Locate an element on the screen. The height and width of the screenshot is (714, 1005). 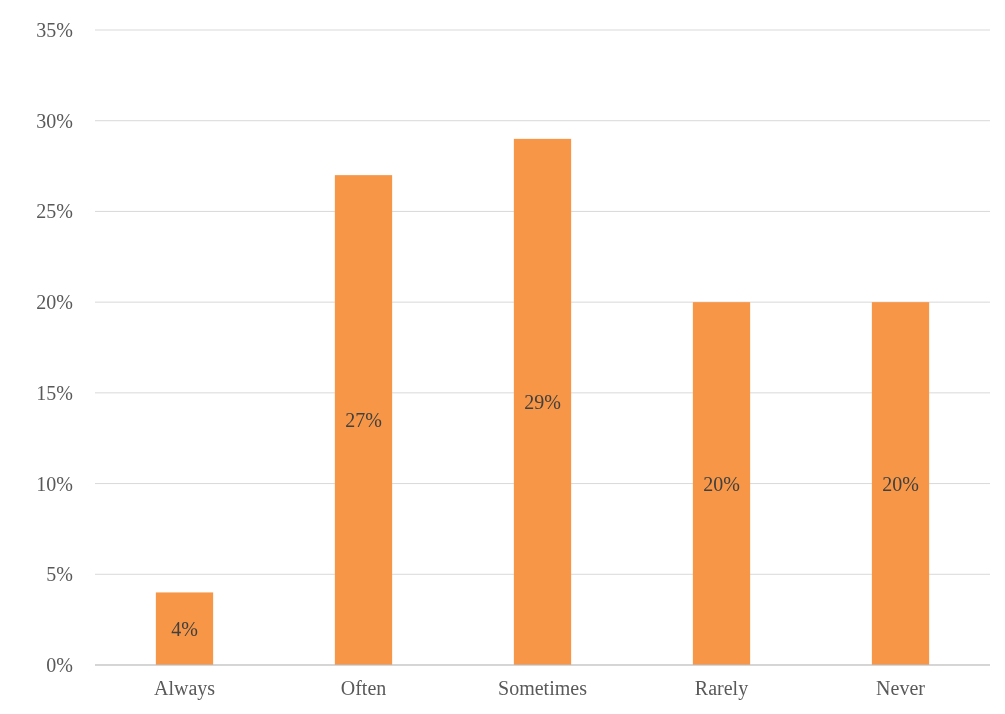
x-tick-label: Rarely is located at coordinates (721, 688).